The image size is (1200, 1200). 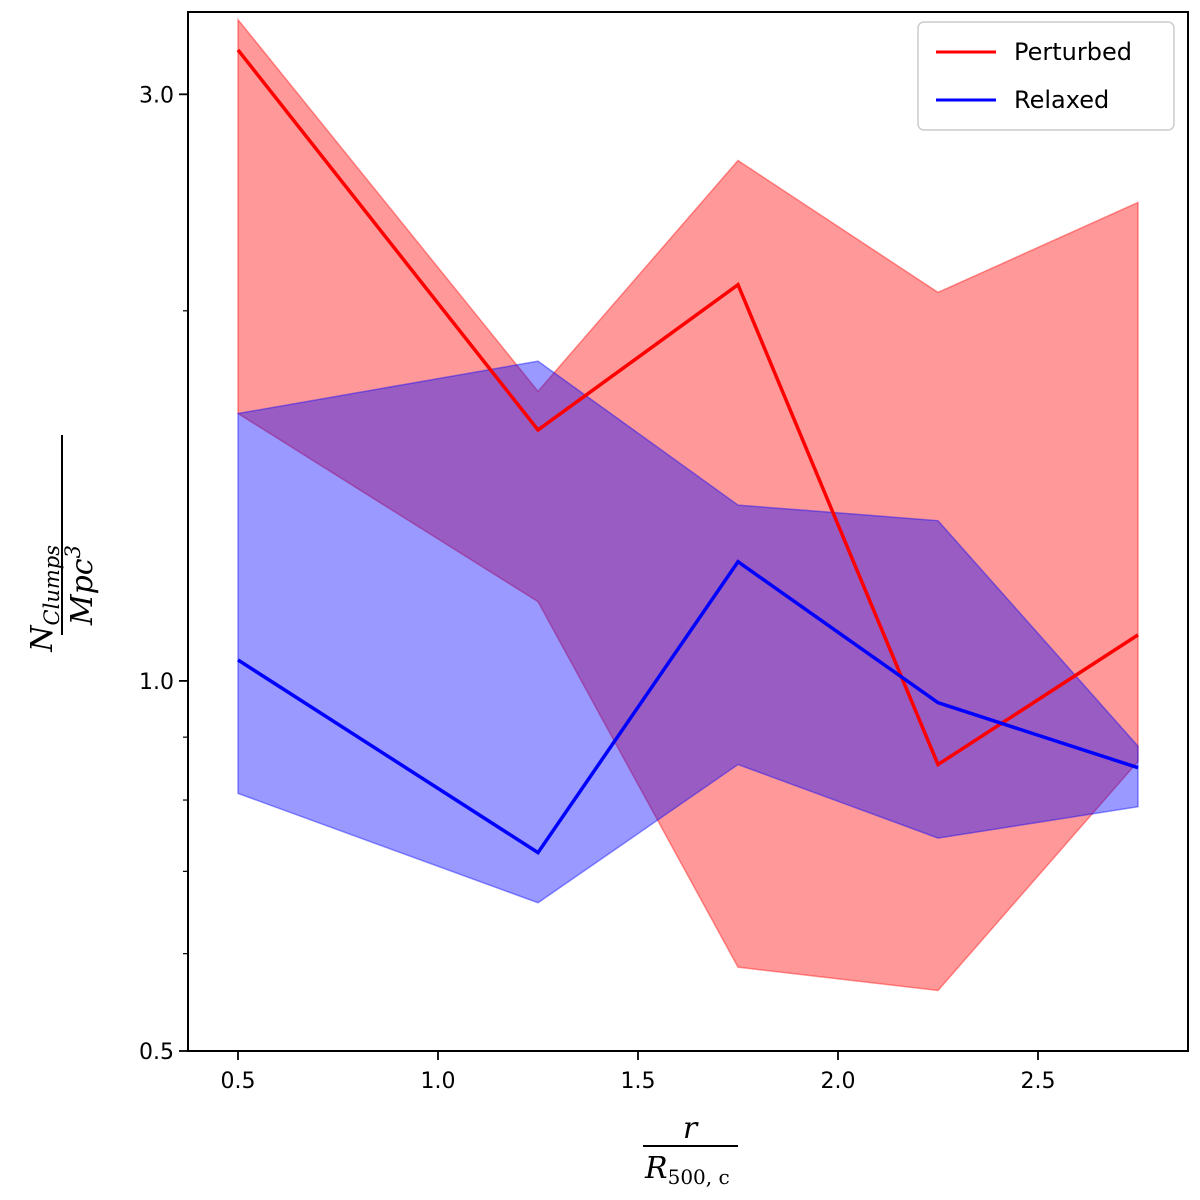 I want to click on x-axis: 0.5 1.0 1.5 2.0 2.5, so click(x=638, y=1072).